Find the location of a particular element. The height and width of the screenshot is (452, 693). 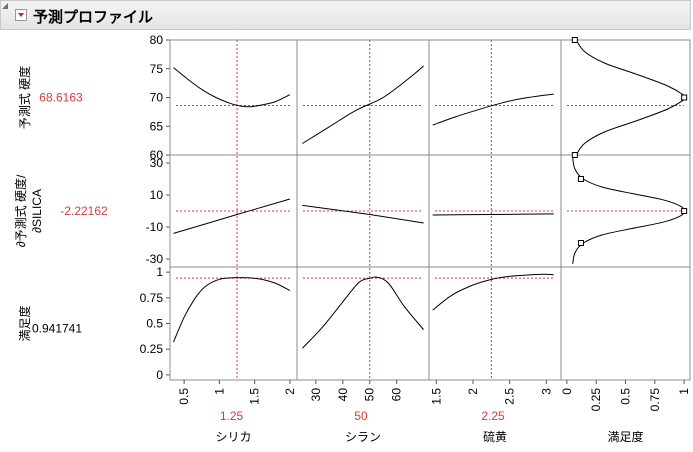

row-label-pred: 予測式 硬度 is located at coordinates (24, 97).